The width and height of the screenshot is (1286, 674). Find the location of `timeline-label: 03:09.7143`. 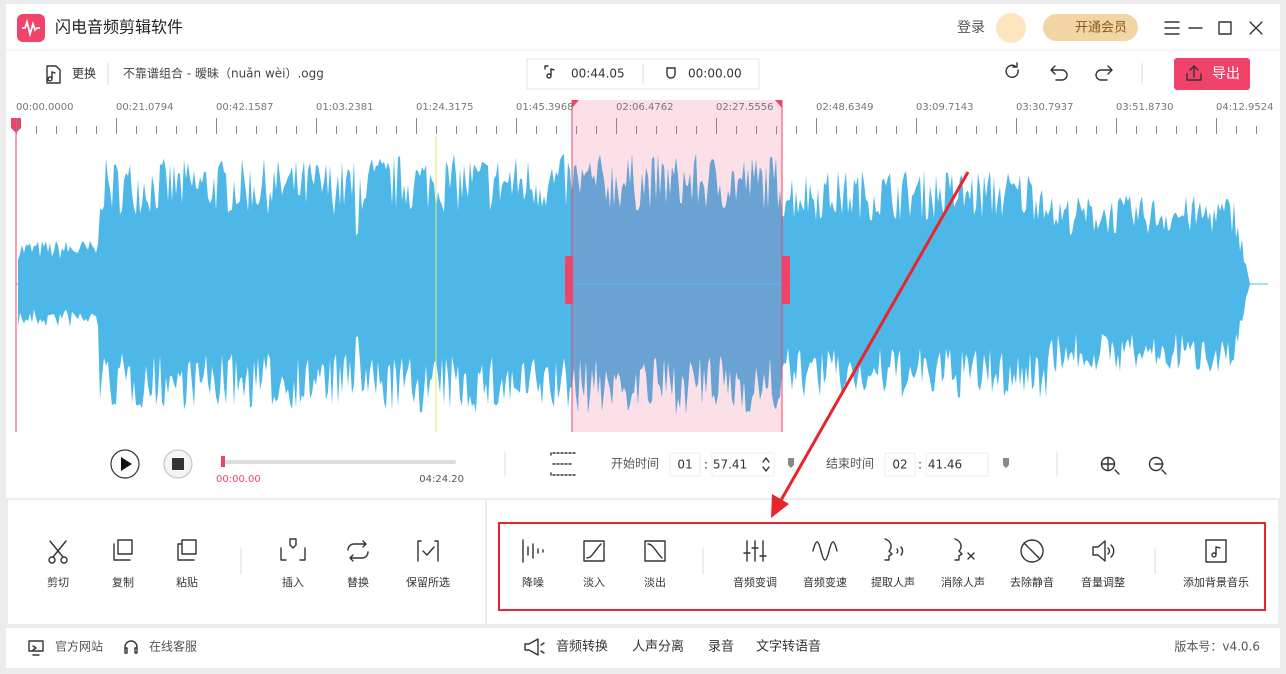

timeline-label: 03:09.7143 is located at coordinates (944, 107).